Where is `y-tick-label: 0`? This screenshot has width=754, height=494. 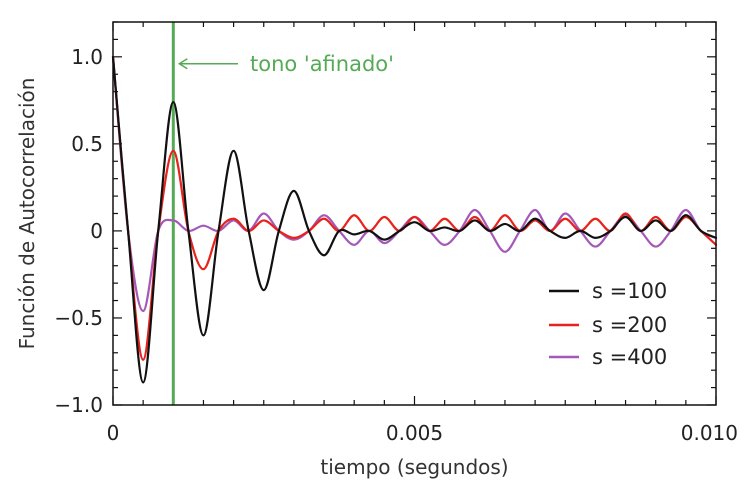 y-tick-label: 0 is located at coordinates (96, 231).